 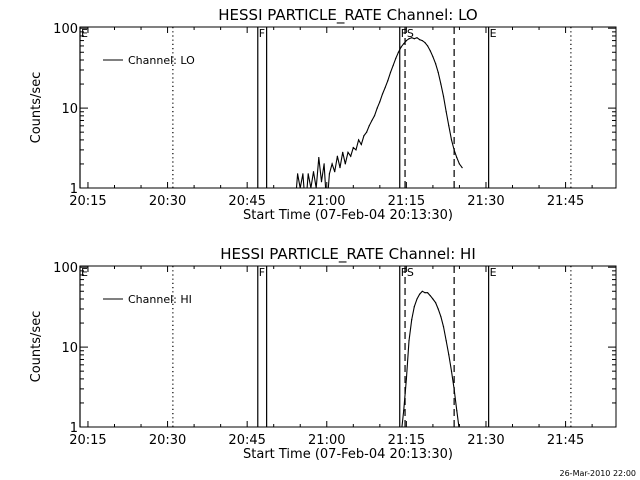 I want to click on y-tick-label: 1, so click(x=74, y=428).